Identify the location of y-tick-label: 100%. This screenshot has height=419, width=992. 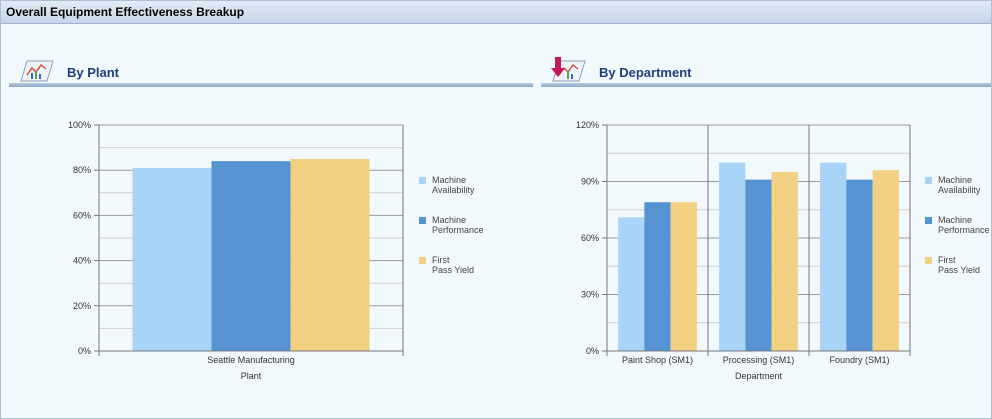
(79, 125).